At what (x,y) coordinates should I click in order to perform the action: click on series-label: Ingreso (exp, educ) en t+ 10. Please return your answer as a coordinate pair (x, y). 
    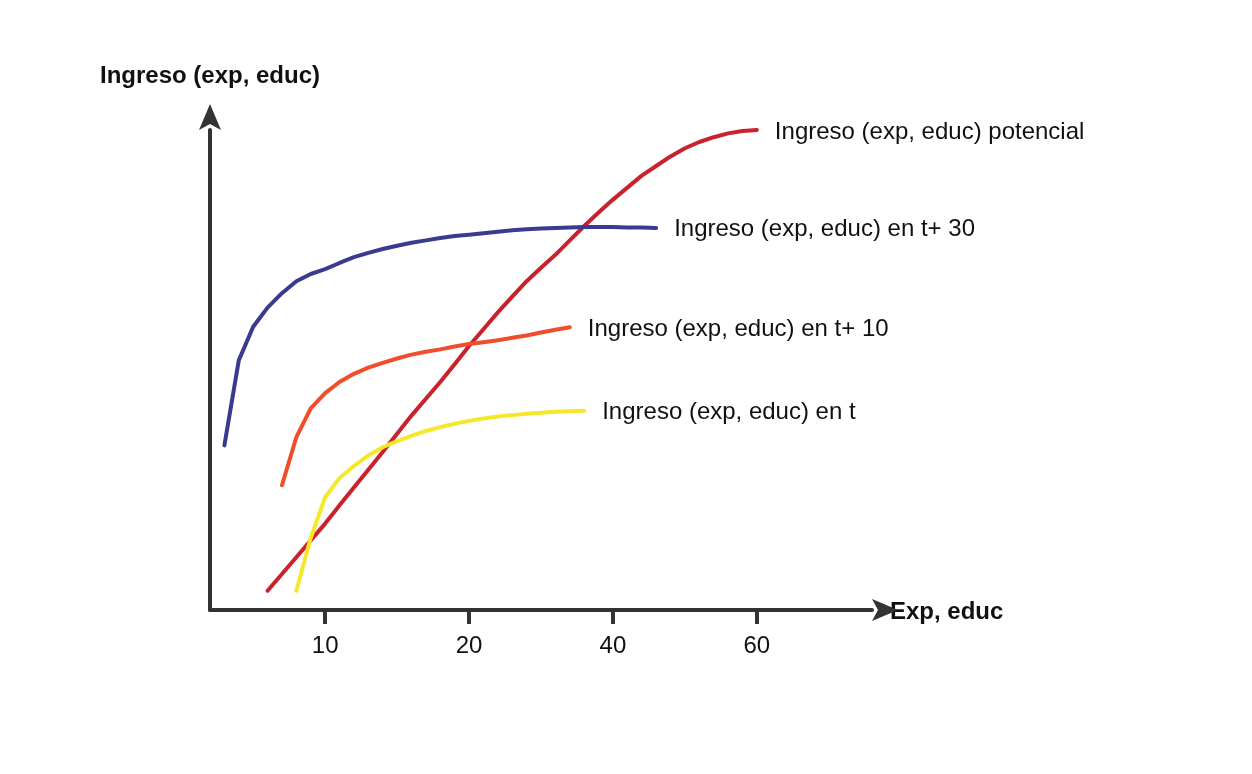
    Looking at the image, I should click on (738, 327).